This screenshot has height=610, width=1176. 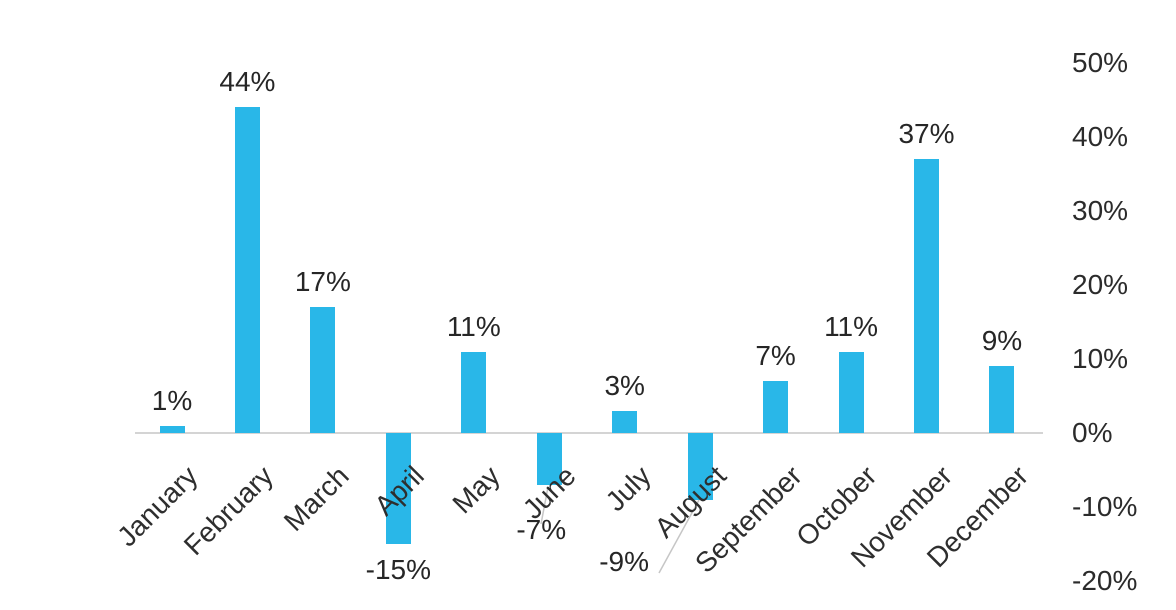 I want to click on bar-december, so click(x=1002, y=399).